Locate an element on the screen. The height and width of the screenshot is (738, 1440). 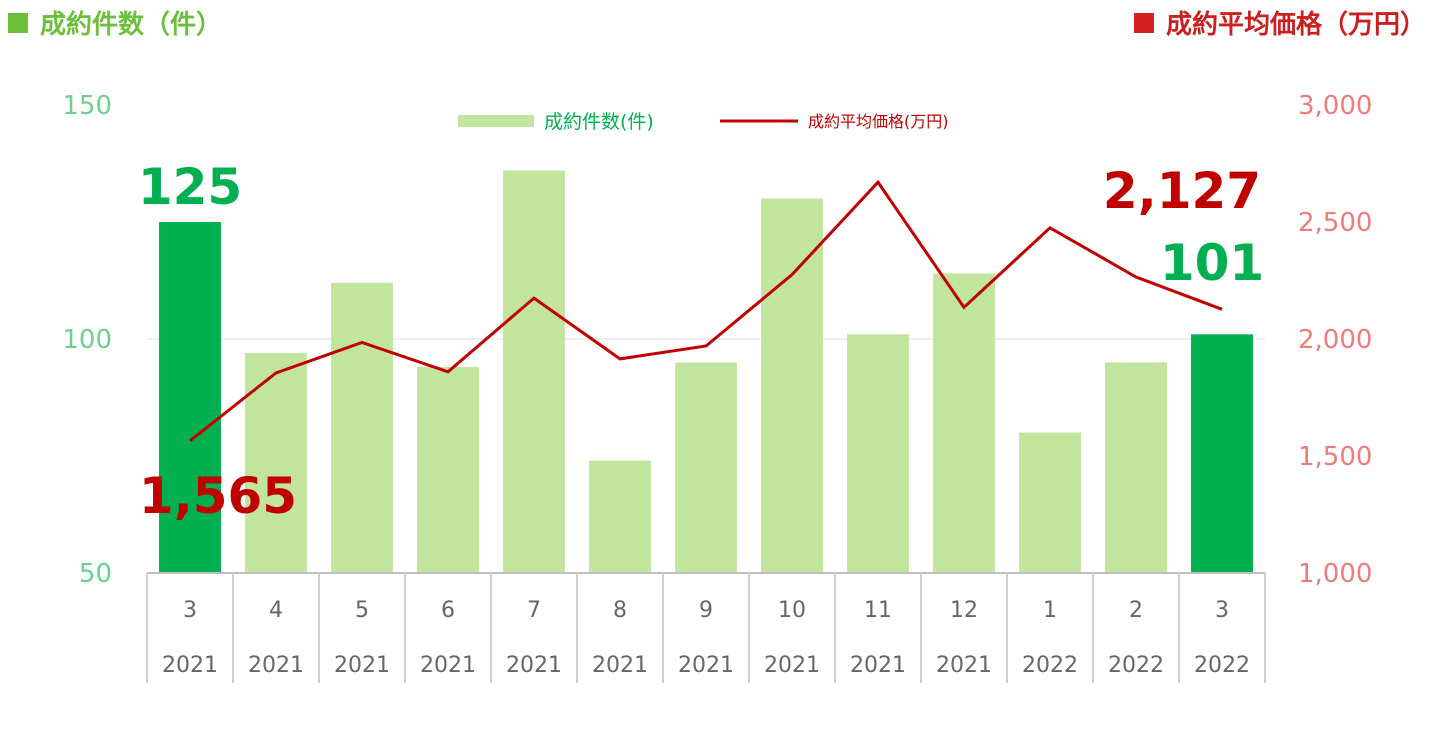
left-axis-tick-label: 100 is located at coordinates (87, 340).